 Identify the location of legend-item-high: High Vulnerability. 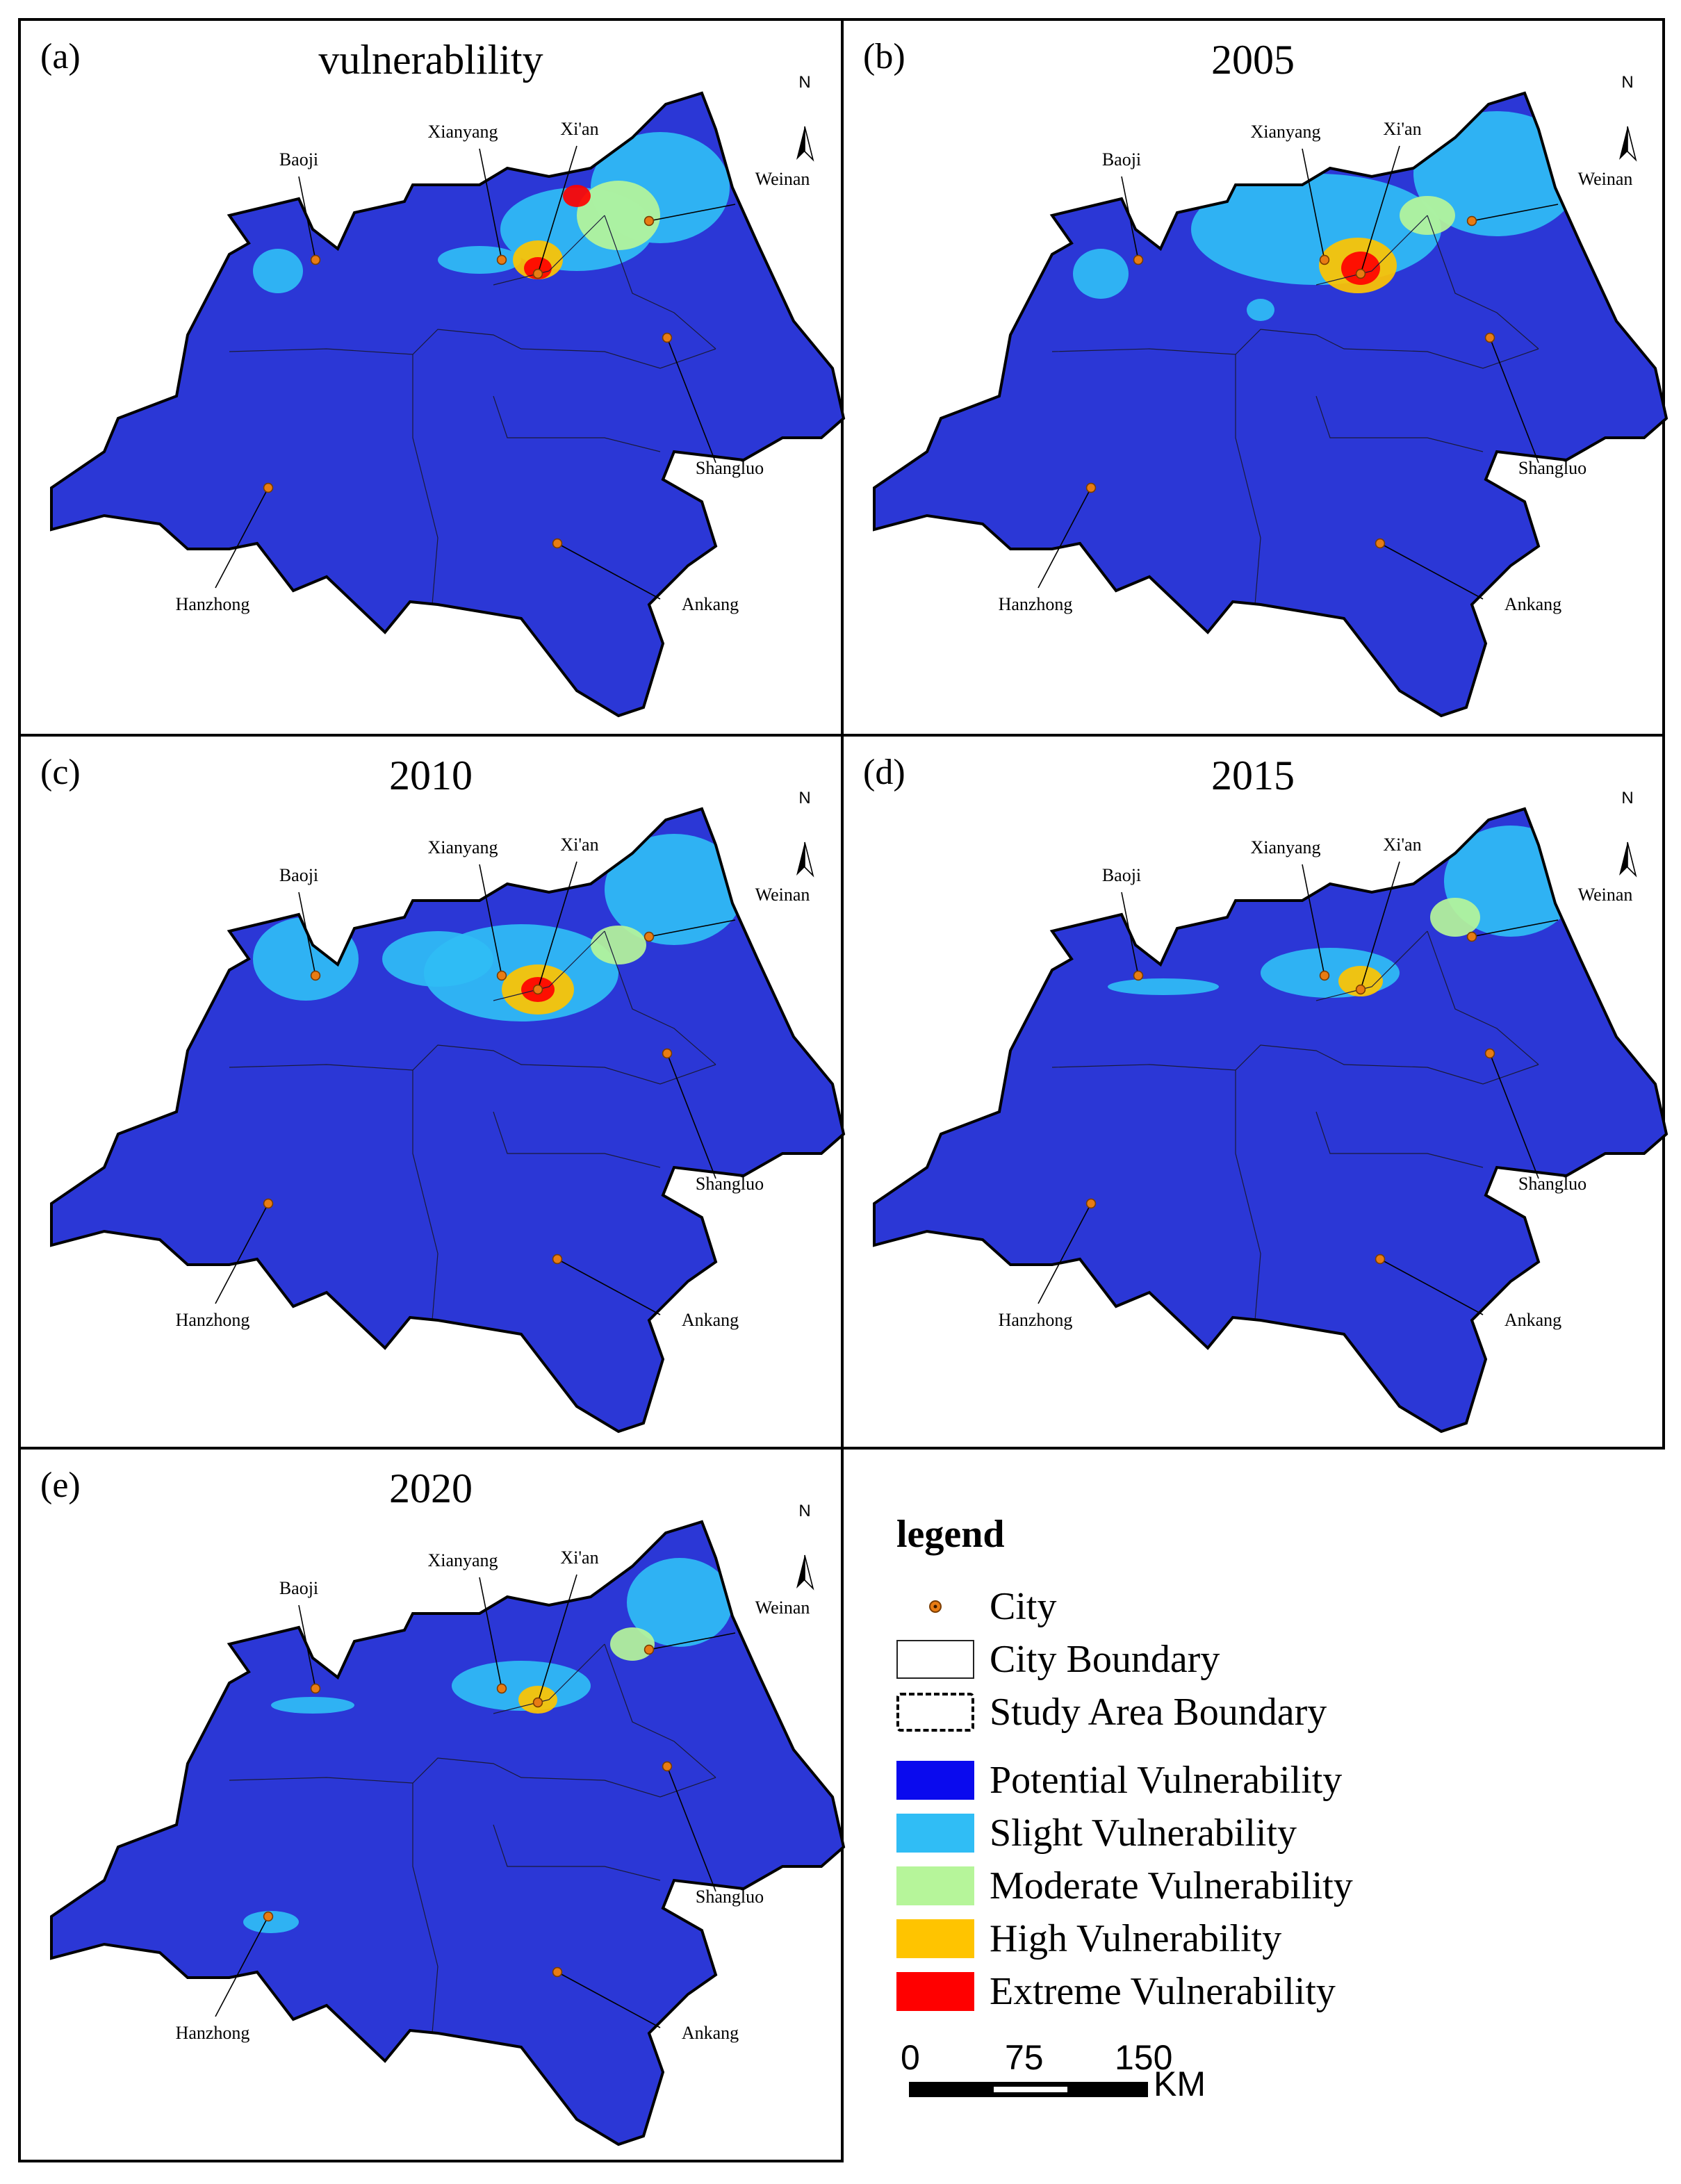
(1089, 1938).